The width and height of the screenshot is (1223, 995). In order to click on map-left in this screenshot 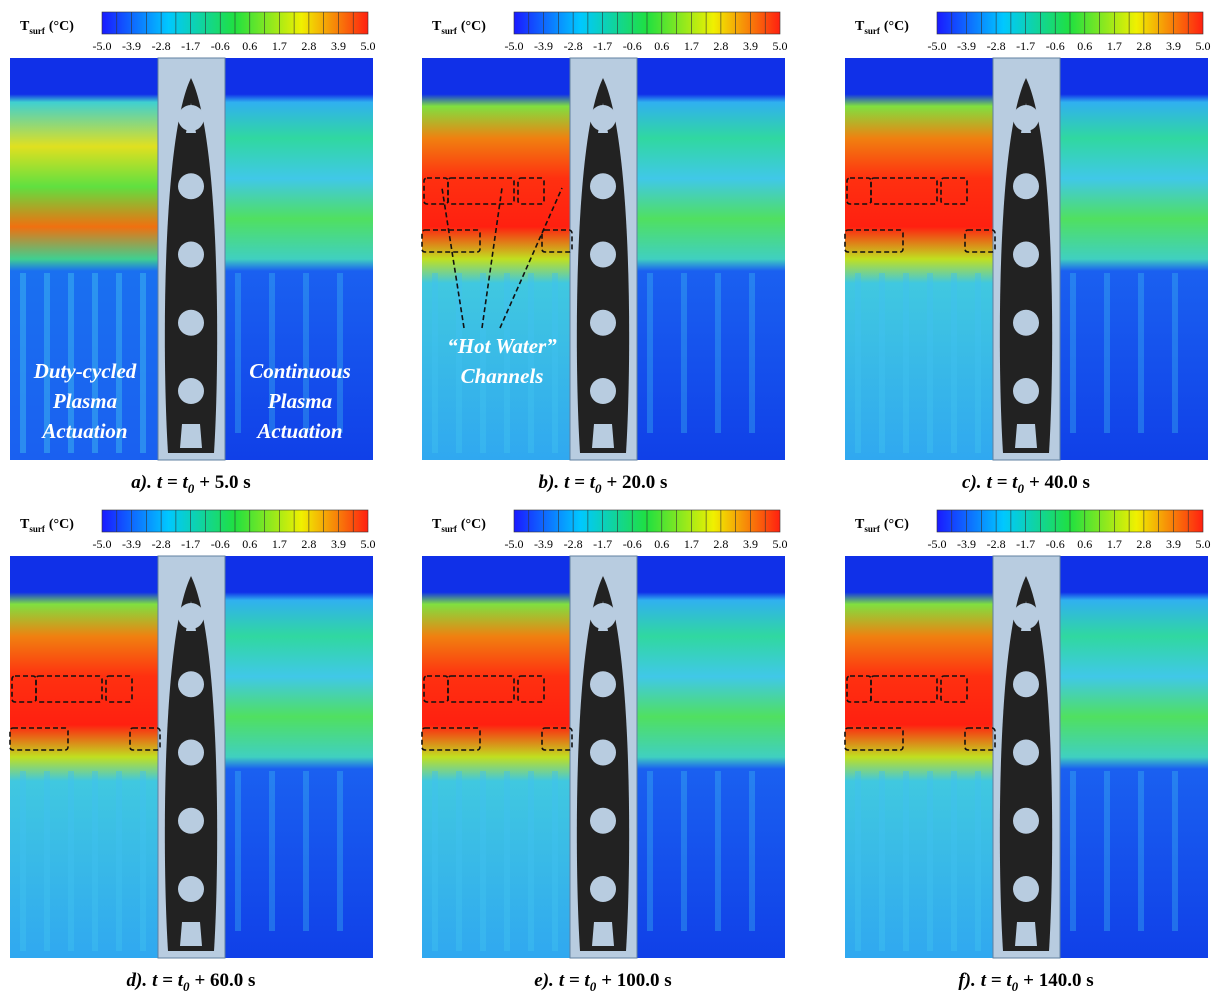, I will do `click(496, 259)`.